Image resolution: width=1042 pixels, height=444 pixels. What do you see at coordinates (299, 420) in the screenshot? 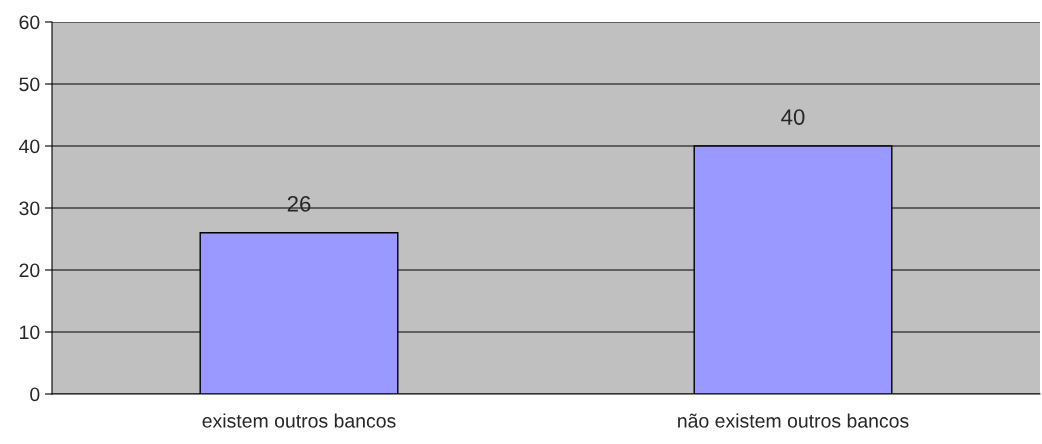
I see `x-tick-label: existem outros bancos` at bounding box center [299, 420].